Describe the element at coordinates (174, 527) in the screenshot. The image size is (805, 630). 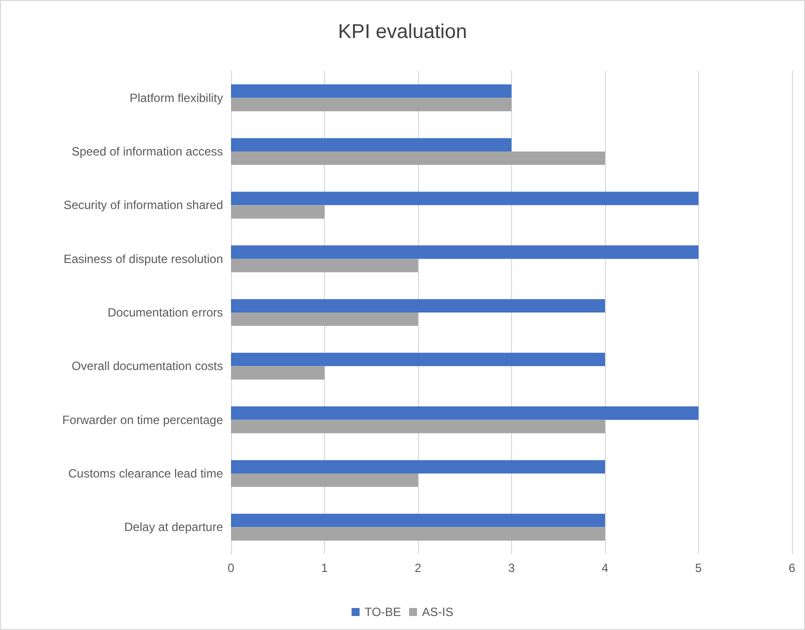
I see `y-tick-label: Delay at departure` at that location.